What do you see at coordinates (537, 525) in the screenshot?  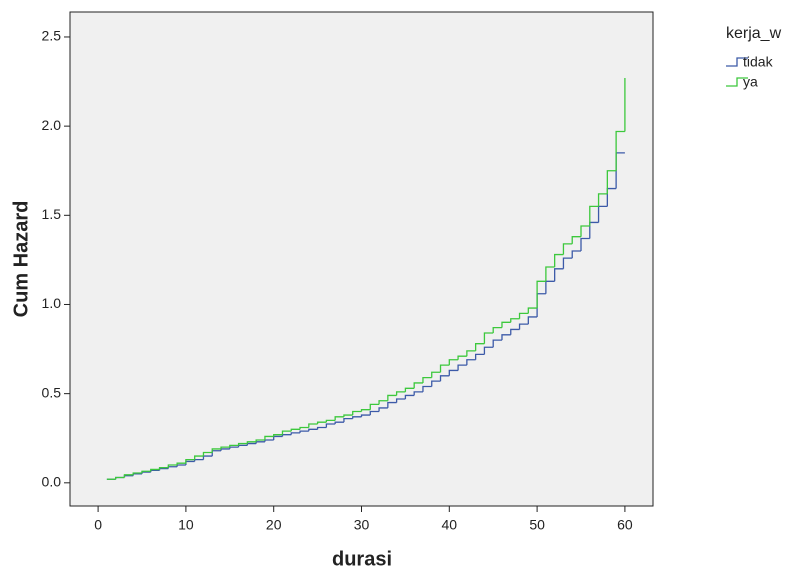 I see `x-tick-label: 50` at bounding box center [537, 525].